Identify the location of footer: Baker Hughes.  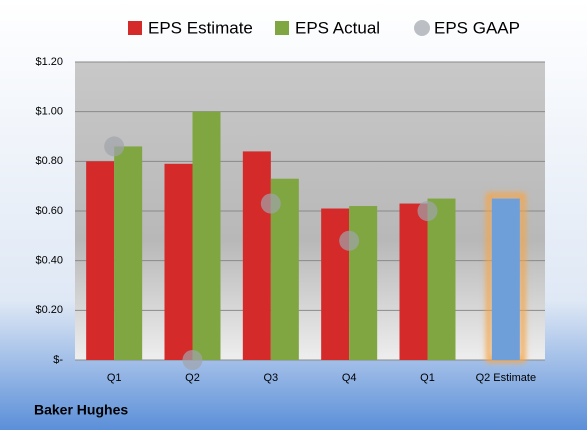
(81, 410).